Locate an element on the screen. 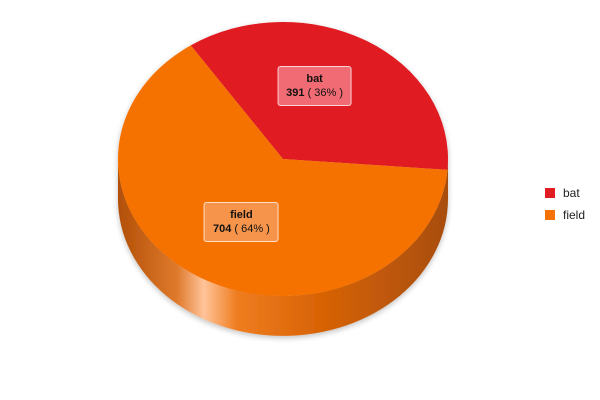 Image resolution: width=600 pixels, height=400 pixels. slice-label-field: field 704 ( 64% ) is located at coordinates (241, 222).